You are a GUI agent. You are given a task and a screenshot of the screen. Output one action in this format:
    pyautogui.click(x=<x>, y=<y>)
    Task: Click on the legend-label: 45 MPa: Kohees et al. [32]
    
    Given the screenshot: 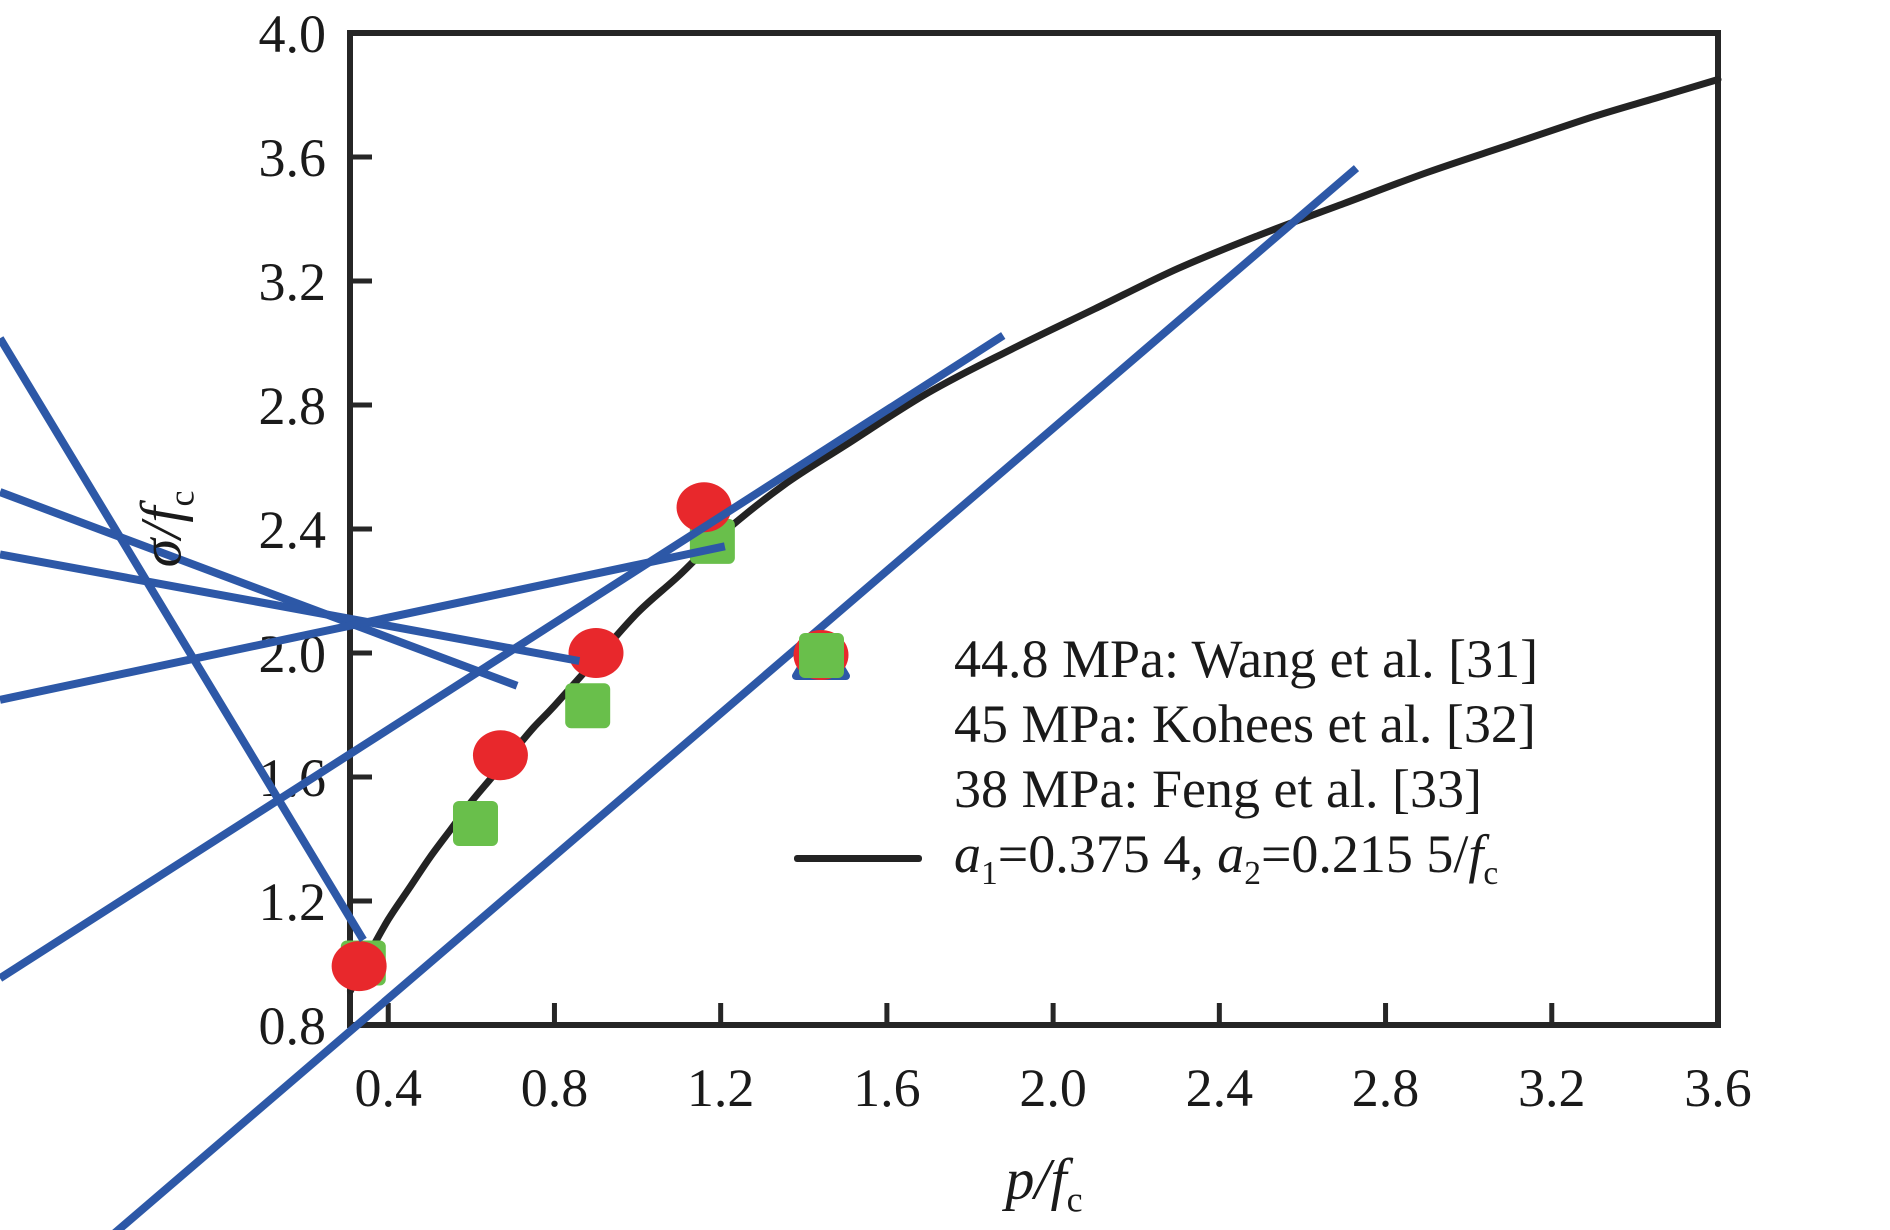 What is the action you would take?
    pyautogui.click(x=1245, y=724)
    